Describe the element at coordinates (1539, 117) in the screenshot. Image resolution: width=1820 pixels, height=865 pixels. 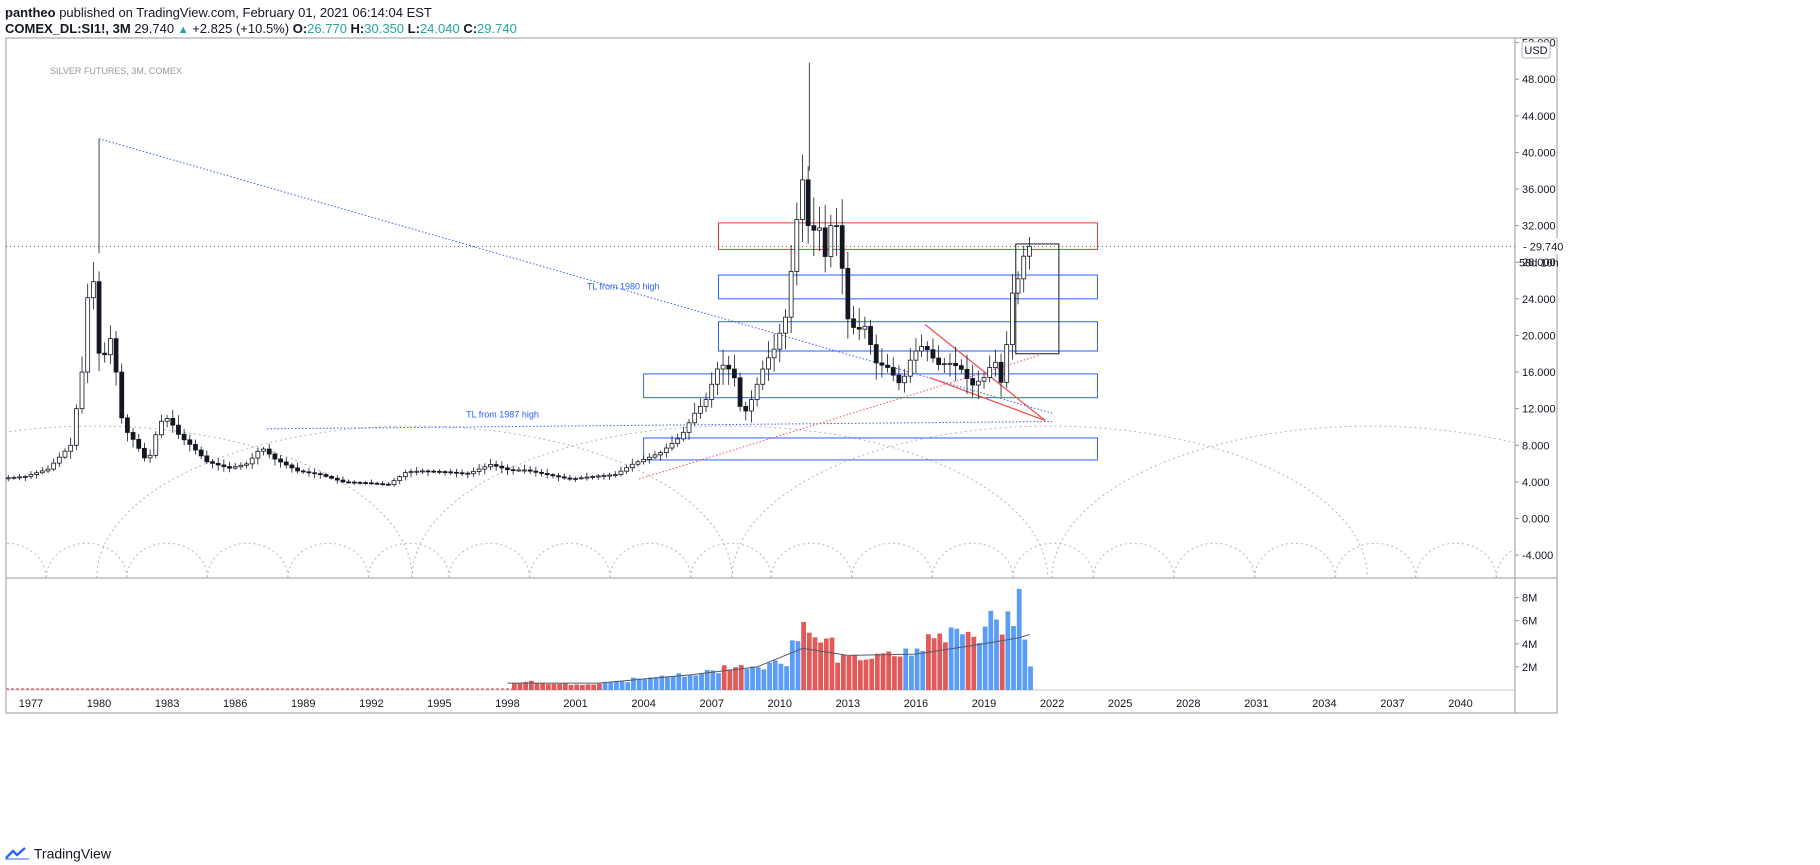
I see `price-tick-label: 44.000` at that location.